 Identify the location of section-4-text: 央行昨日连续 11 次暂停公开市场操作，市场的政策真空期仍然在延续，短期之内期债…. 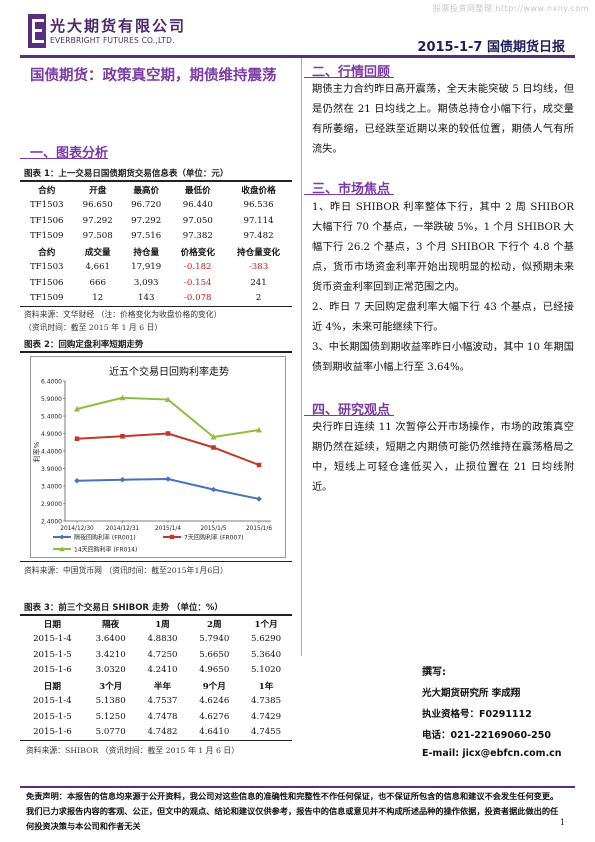
(443, 457).